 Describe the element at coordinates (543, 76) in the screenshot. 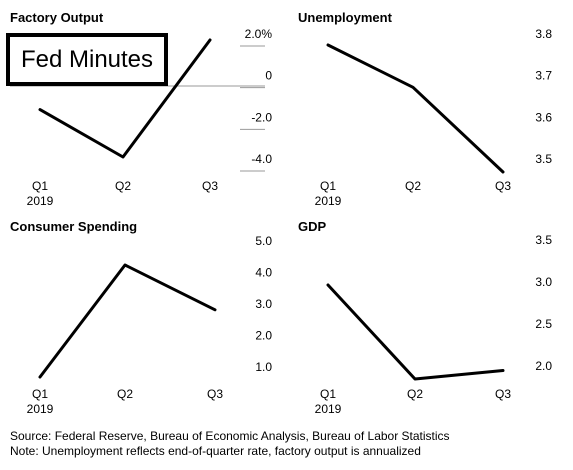

I see `y-tick-label: 3.7` at that location.